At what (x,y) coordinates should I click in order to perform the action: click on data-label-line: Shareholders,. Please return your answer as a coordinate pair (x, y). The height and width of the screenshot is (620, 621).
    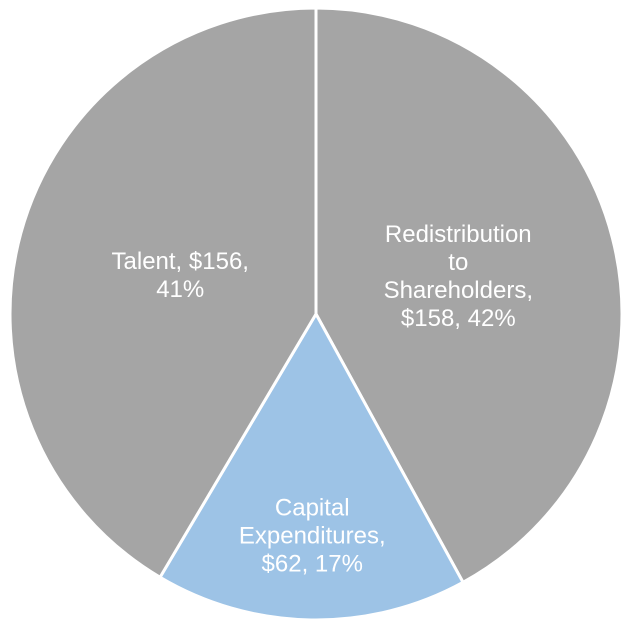
    Looking at the image, I should click on (458, 290).